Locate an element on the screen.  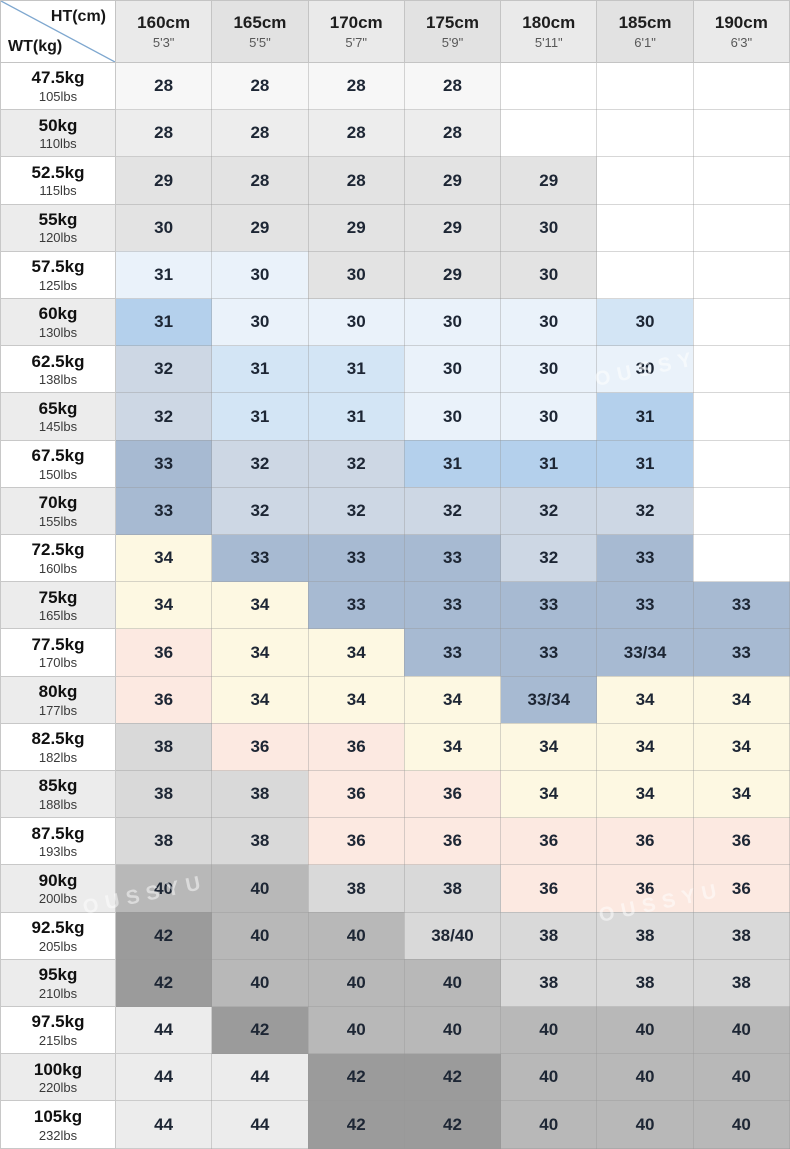
size-value: 33/34 is located at coordinates (645, 652).